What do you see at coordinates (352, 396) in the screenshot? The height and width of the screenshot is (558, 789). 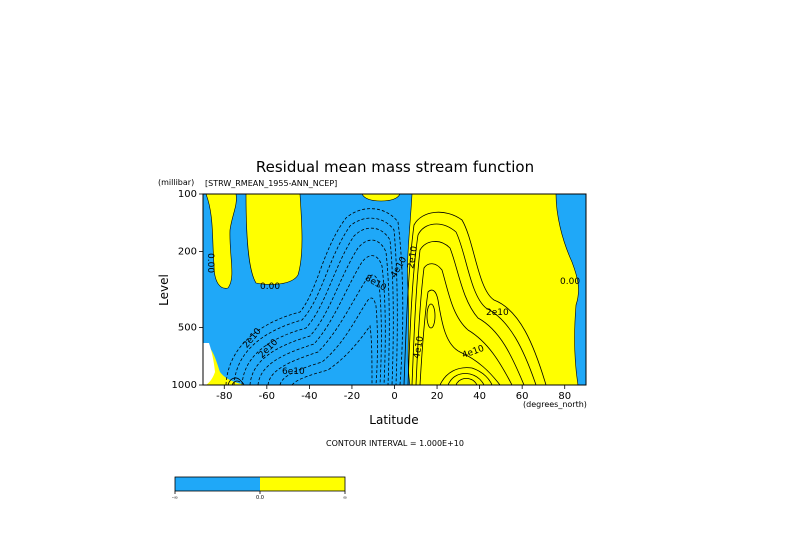 I see `x-tick-label: -20` at bounding box center [352, 396].